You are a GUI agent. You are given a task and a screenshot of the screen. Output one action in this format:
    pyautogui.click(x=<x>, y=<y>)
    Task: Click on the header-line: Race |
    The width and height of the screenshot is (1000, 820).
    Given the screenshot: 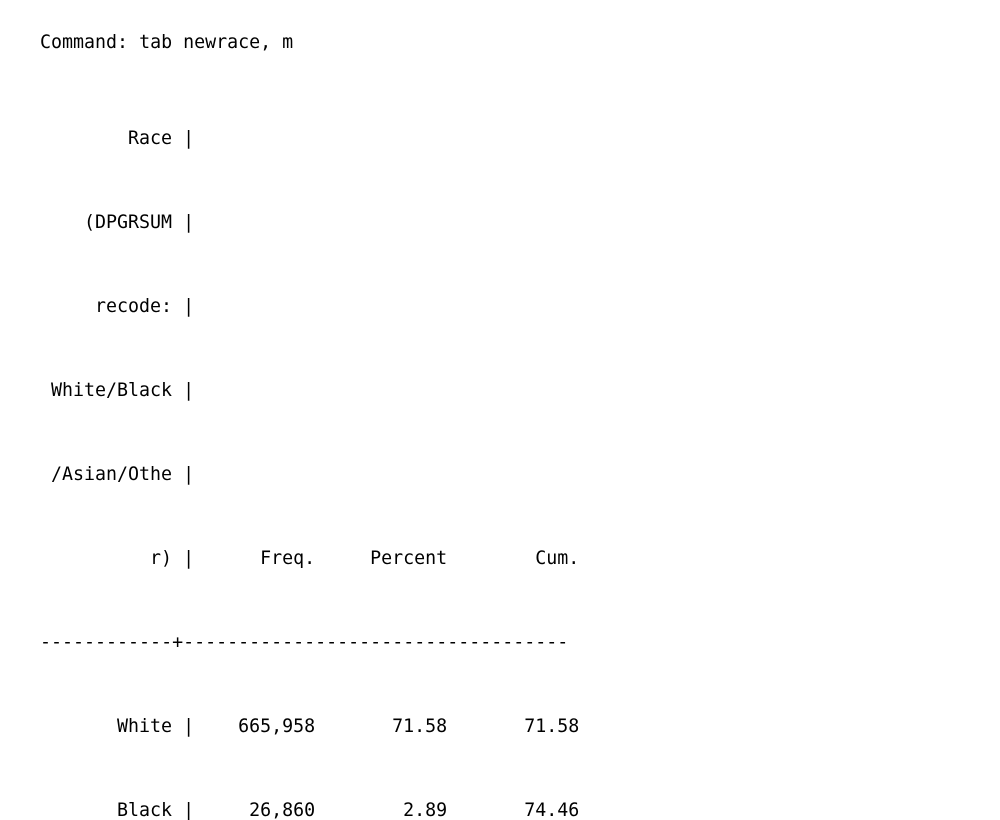 What is the action you would take?
    pyautogui.click(x=309, y=139)
    